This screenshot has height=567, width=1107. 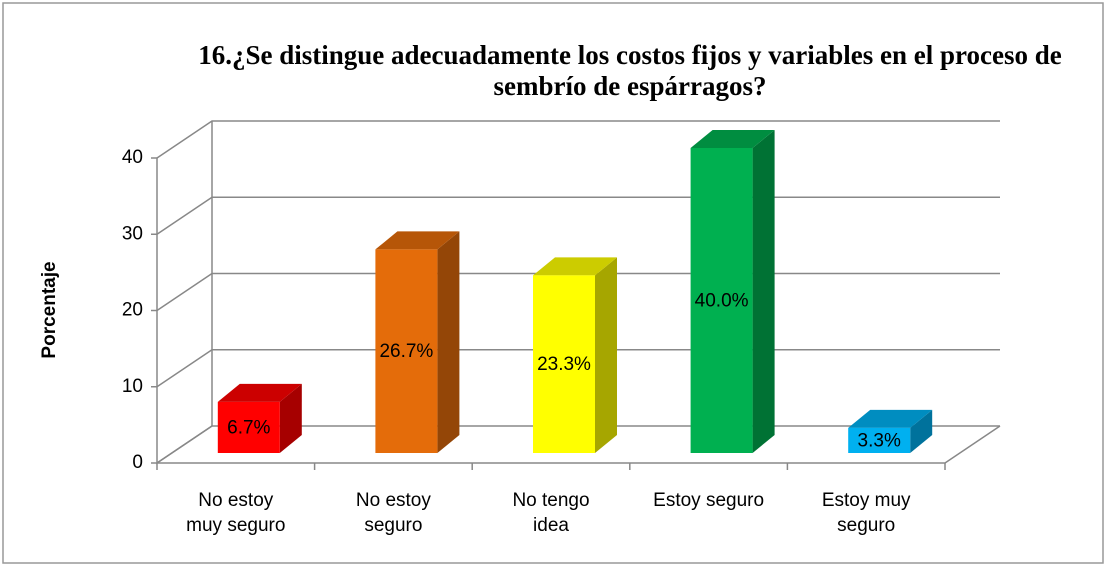 I want to click on y-tick-label: 40, so click(x=132, y=157).